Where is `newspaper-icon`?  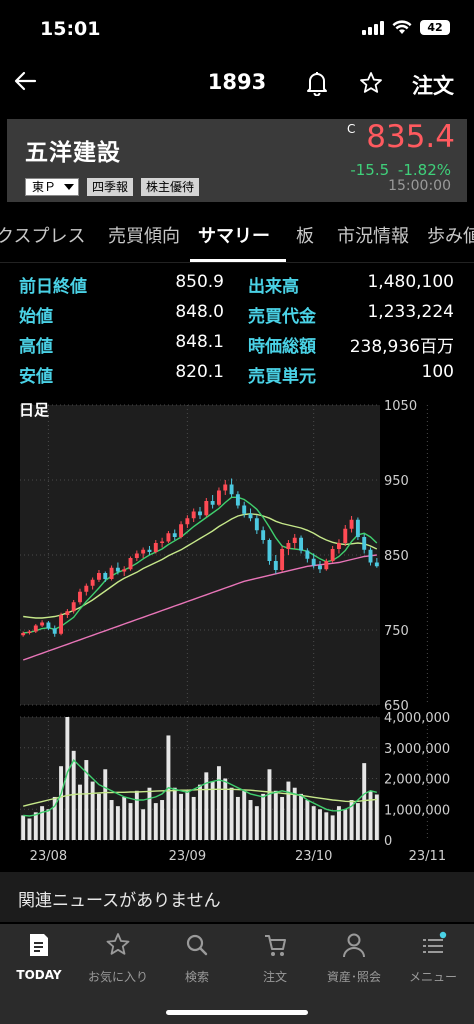 newspaper-icon is located at coordinates (39, 945).